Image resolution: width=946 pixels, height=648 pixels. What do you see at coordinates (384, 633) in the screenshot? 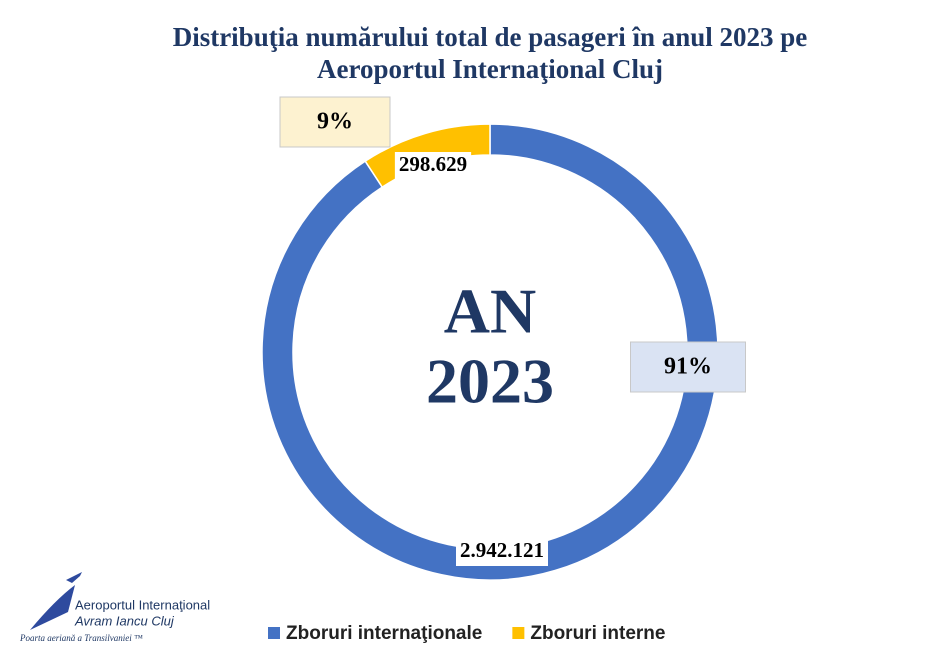
I see `legend-label: Zboruri internaţionale` at bounding box center [384, 633].